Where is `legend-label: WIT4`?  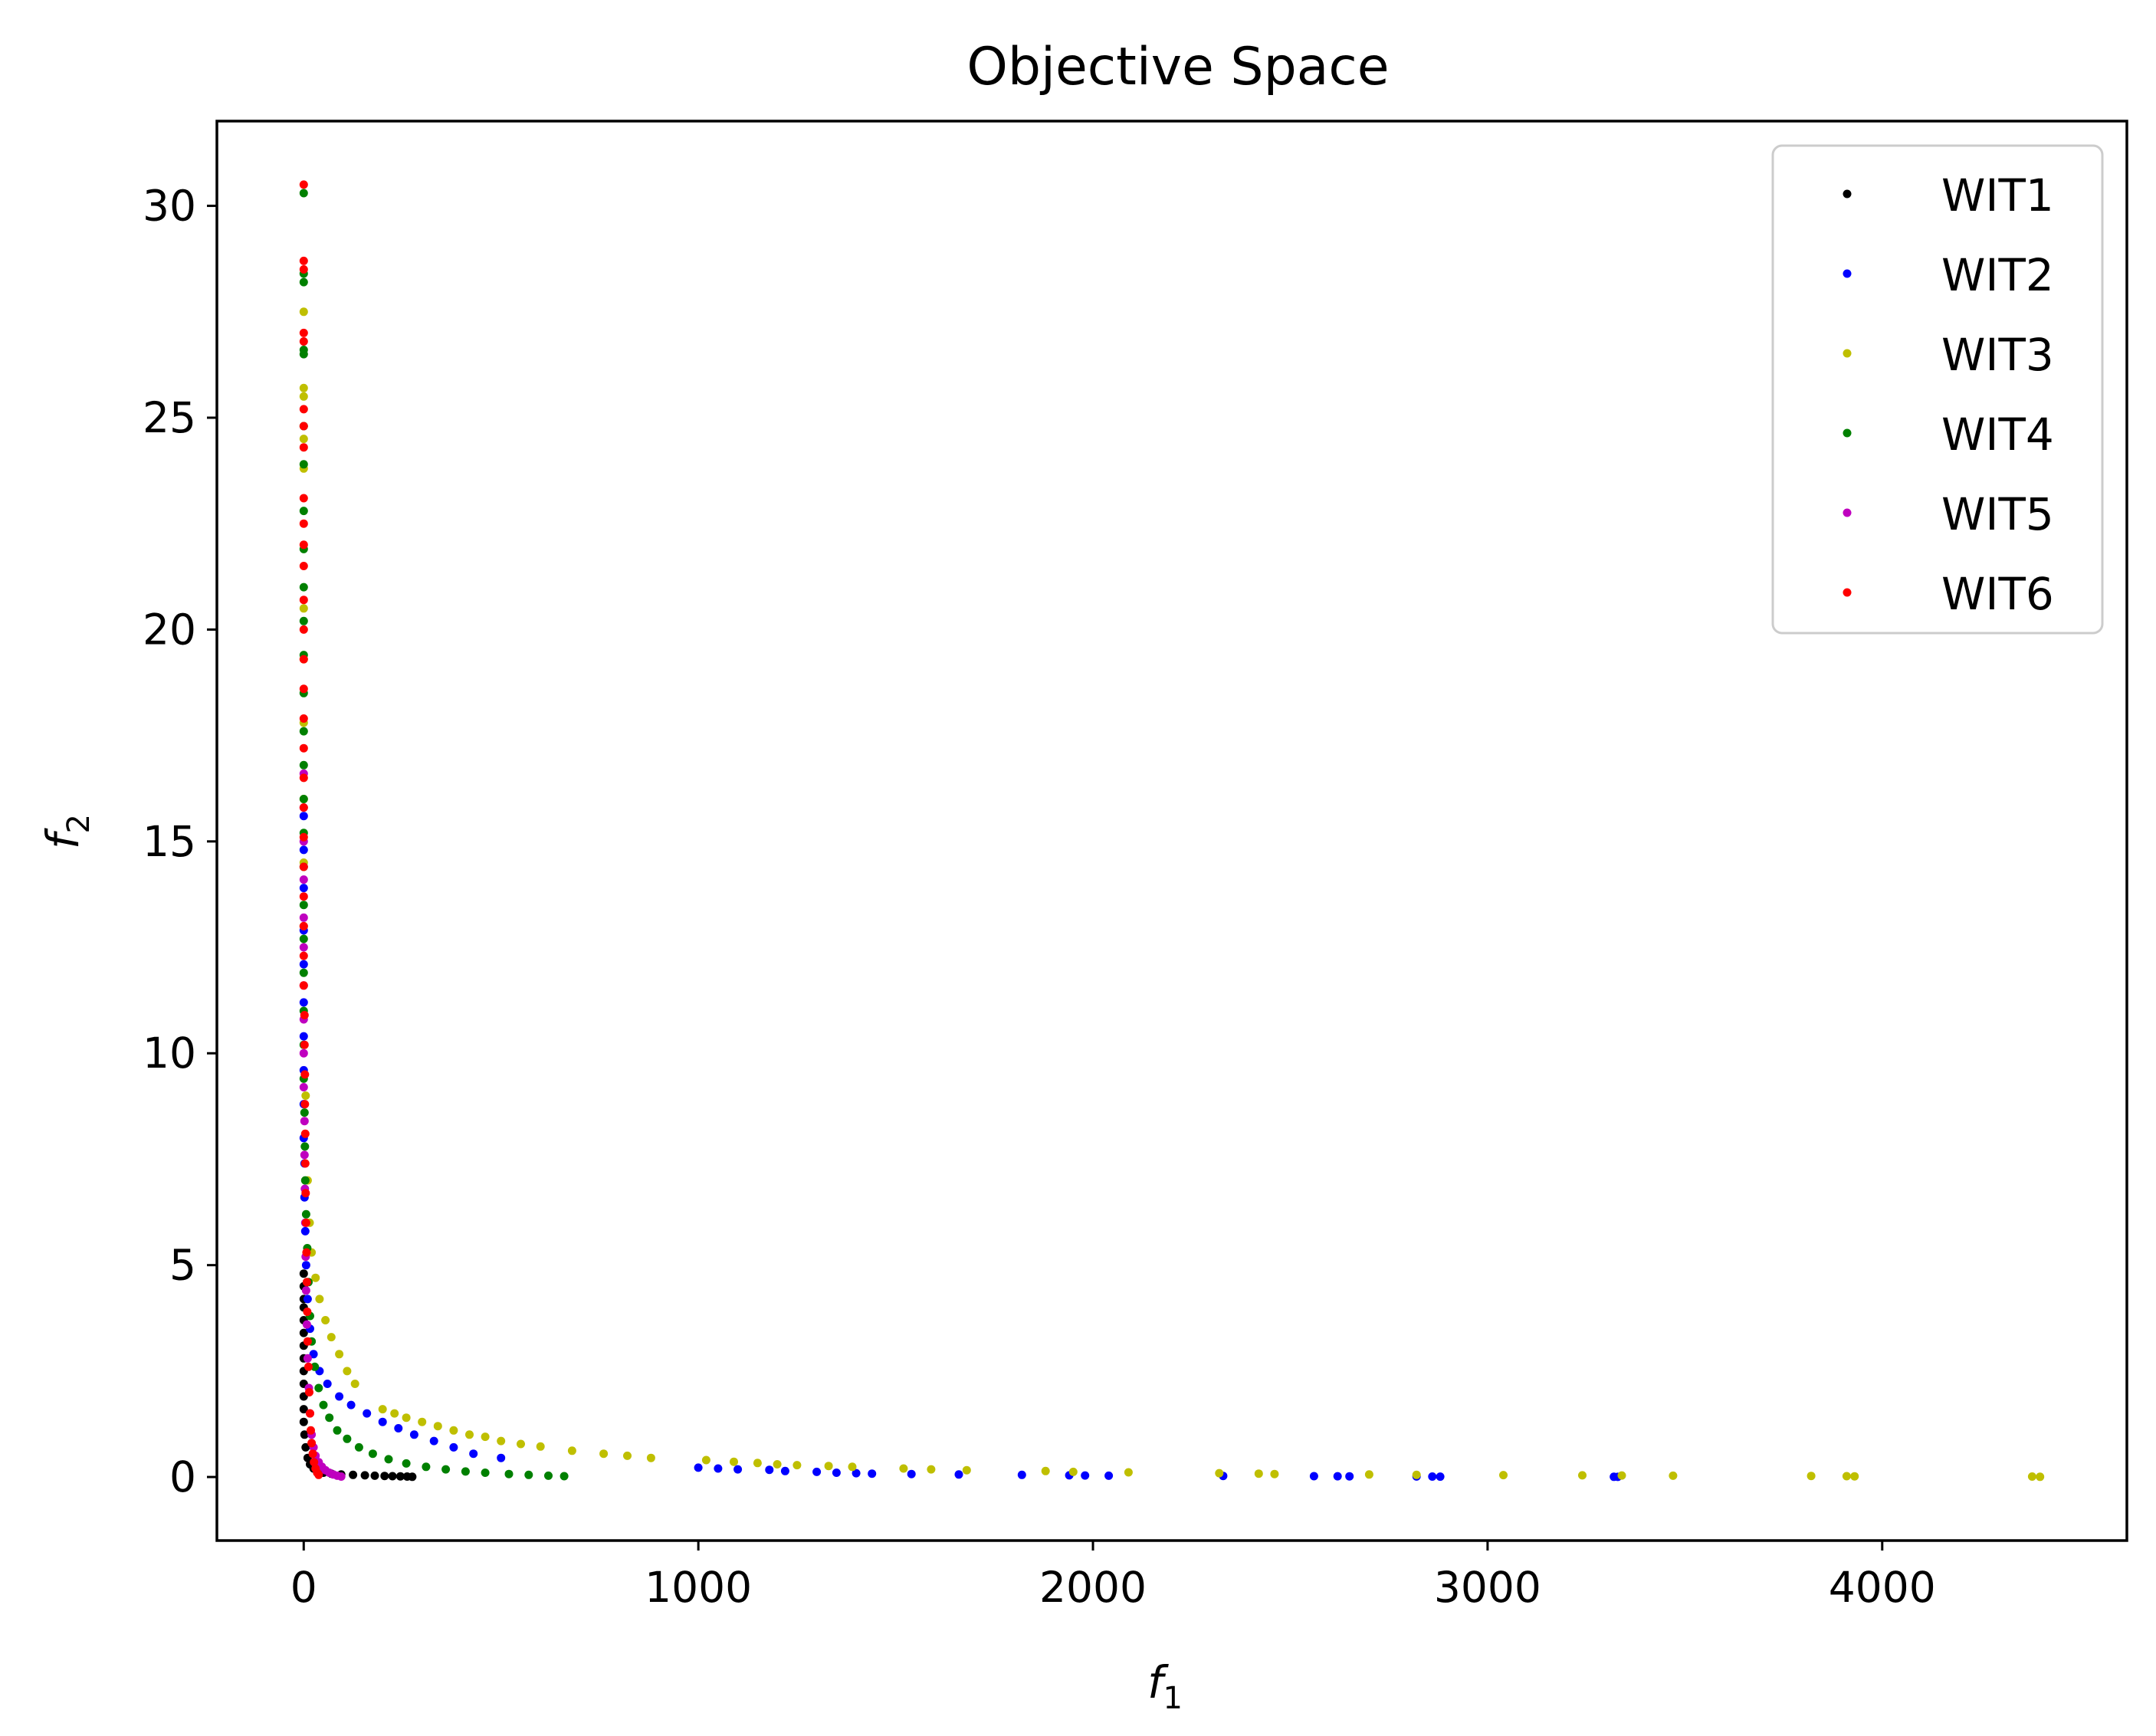 legend-label: WIT4 is located at coordinates (1998, 435).